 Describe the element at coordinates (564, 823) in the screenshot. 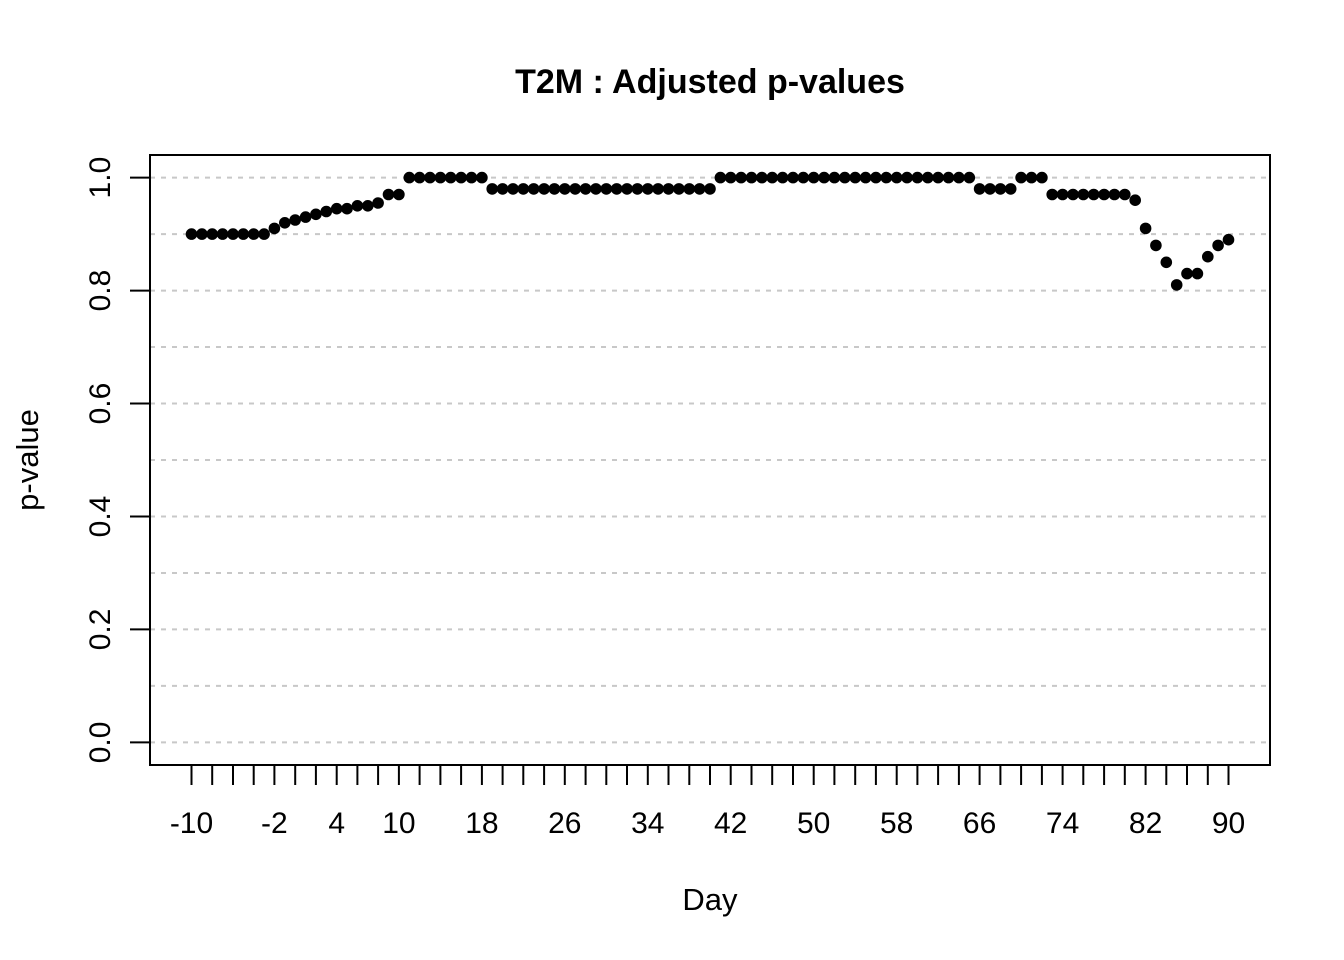

I see `x-tick-label: 26` at that location.